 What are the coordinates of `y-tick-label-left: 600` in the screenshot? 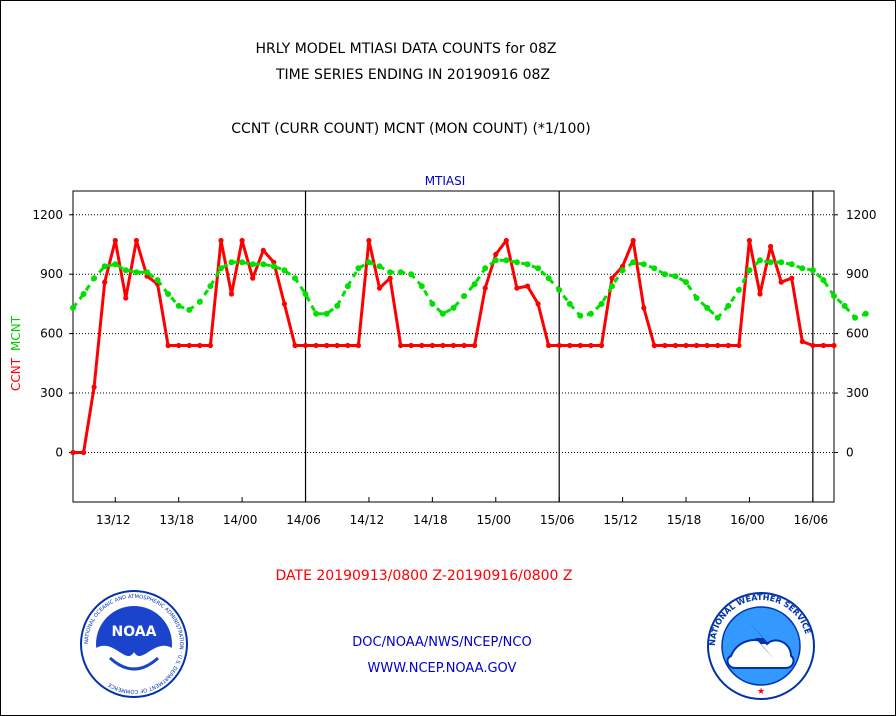 It's located at (51, 334).